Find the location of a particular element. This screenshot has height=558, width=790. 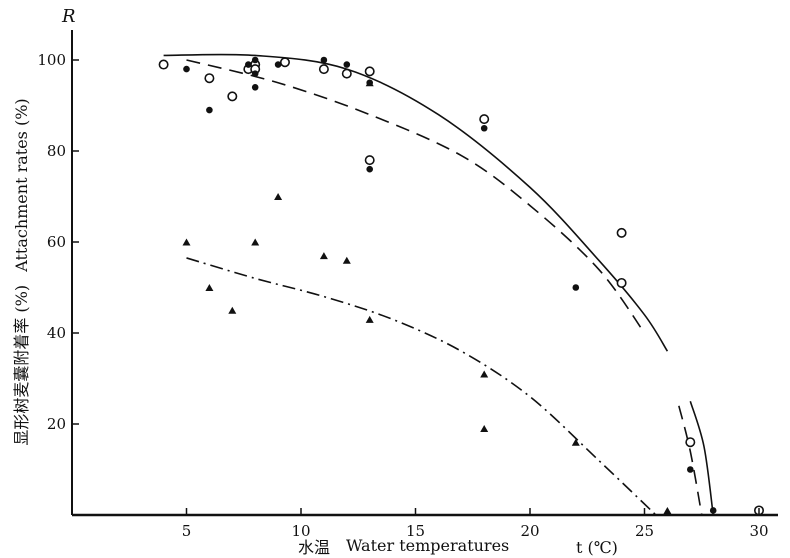

x-axis-symbol: t (℃) is located at coordinates (597, 547).